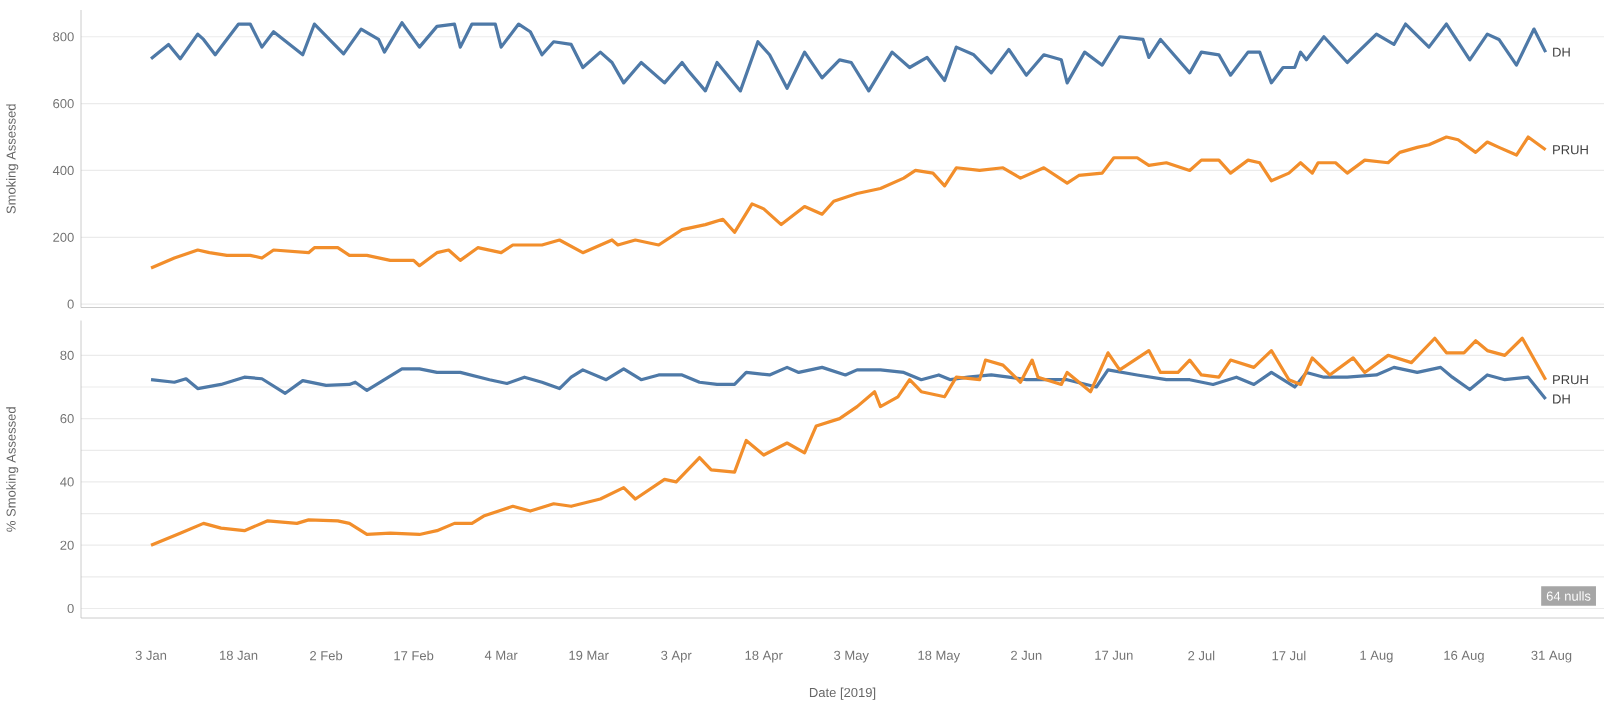 Image resolution: width=1614 pixels, height=720 pixels. What do you see at coordinates (1568, 596) in the screenshot?
I see `annotation: 64 nulls` at bounding box center [1568, 596].